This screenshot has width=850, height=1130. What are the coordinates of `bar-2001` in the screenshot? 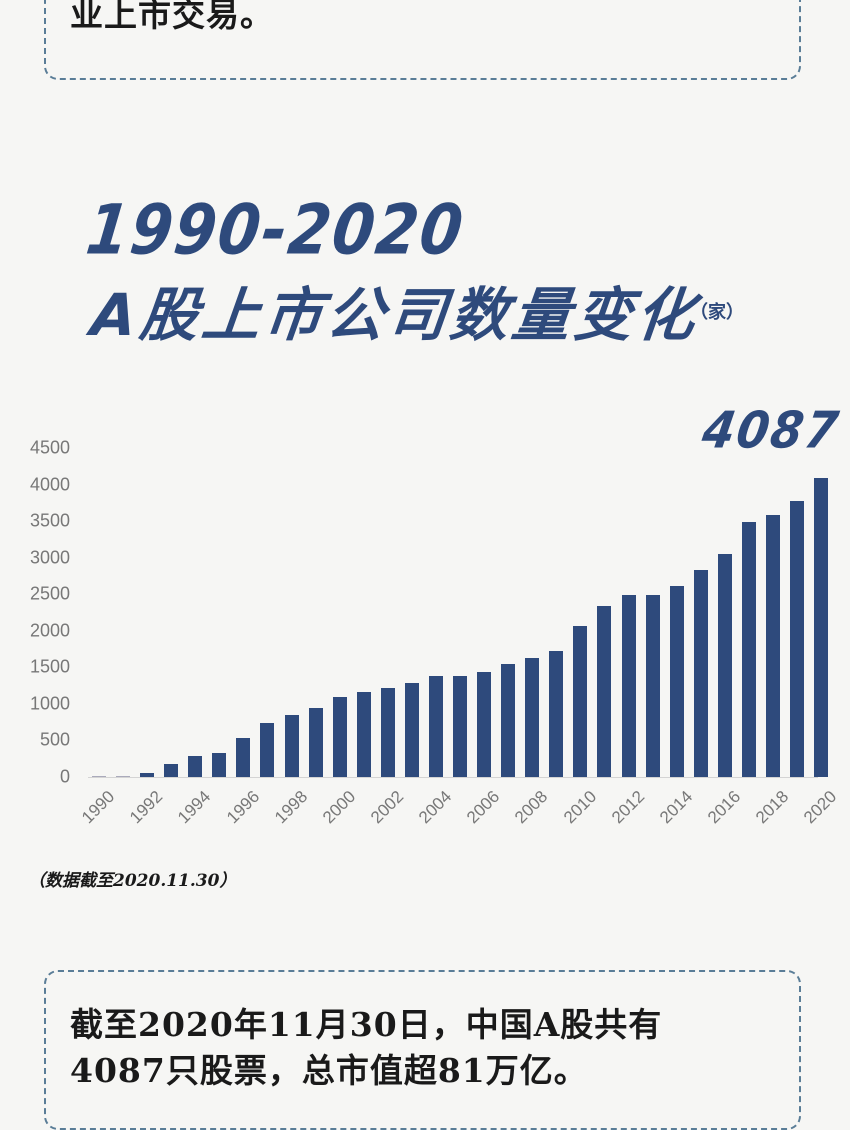 It's located at (363, 734).